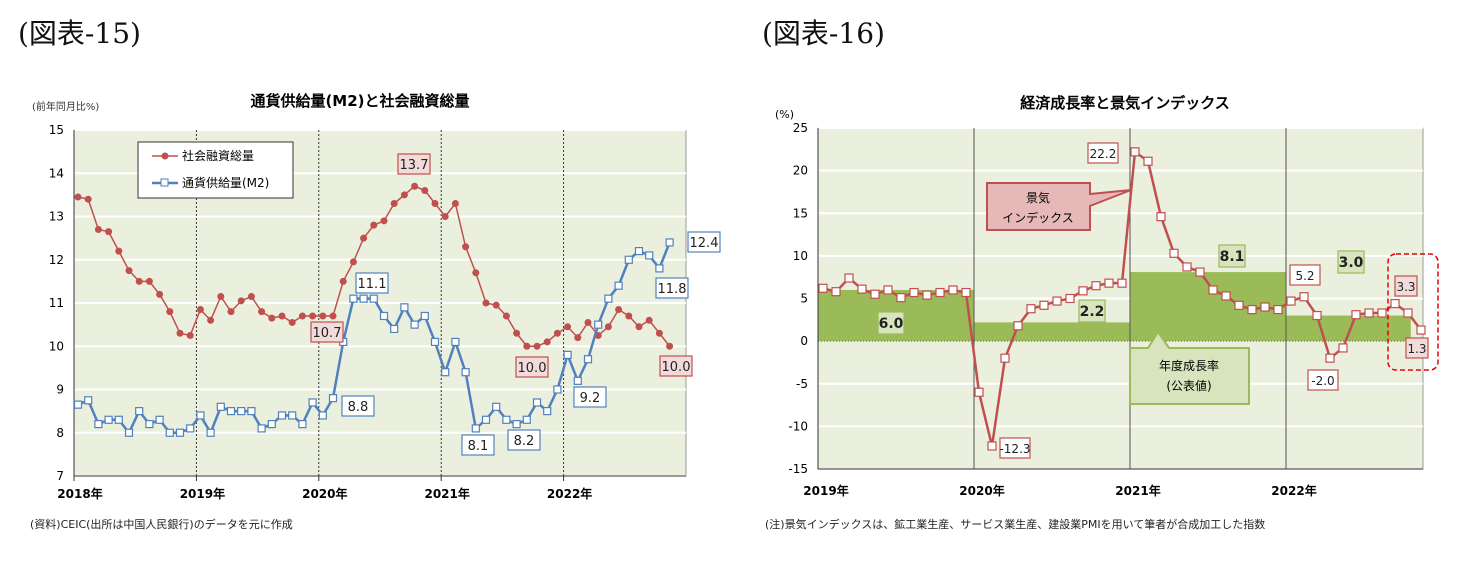  What do you see at coordinates (1014, 449) in the screenshot?
I see `annotation-label: -12.3` at bounding box center [1014, 449].